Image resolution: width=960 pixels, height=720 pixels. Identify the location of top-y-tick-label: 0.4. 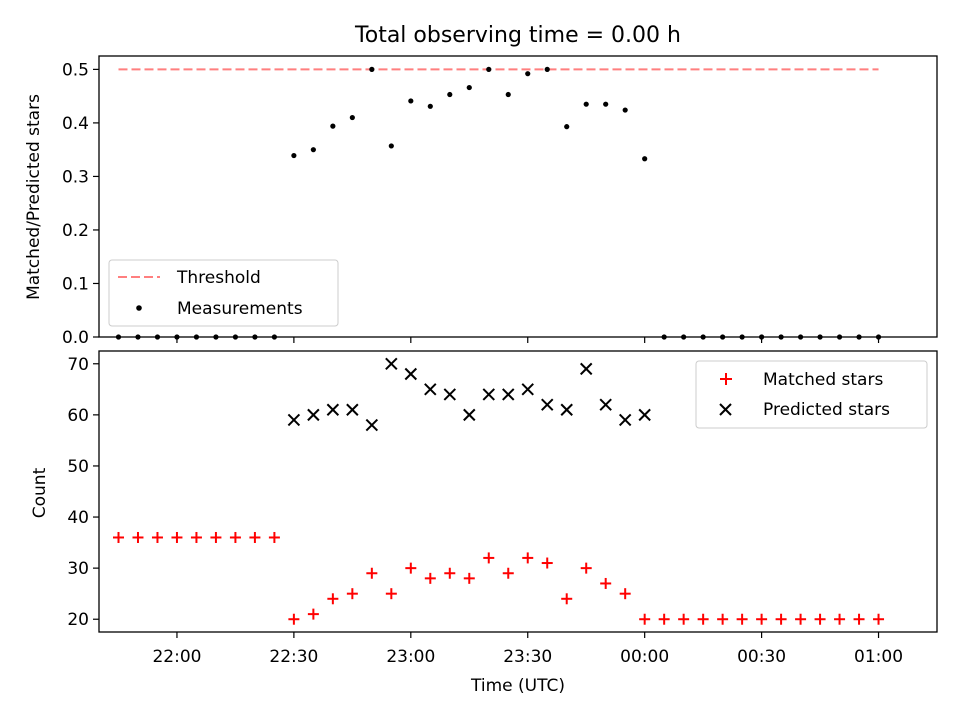
(75, 124).